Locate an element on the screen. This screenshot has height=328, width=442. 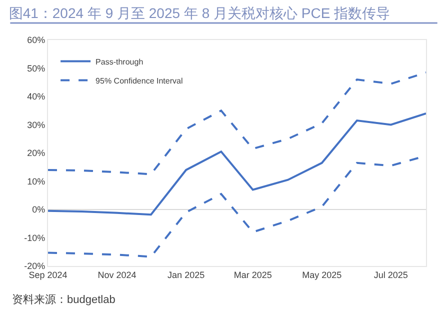
y-tick-label: 50% is located at coordinates (36, 68).